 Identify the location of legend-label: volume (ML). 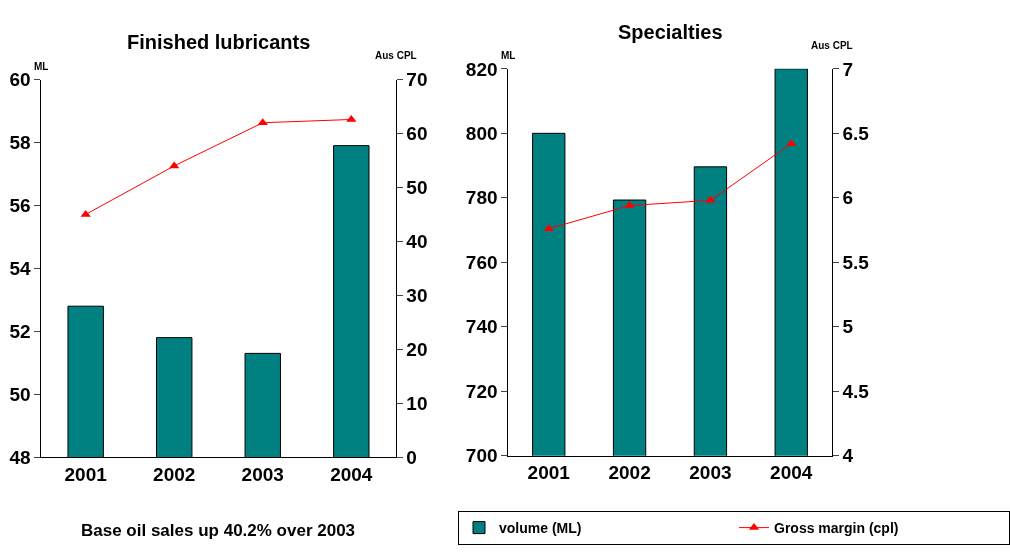
(540, 528).